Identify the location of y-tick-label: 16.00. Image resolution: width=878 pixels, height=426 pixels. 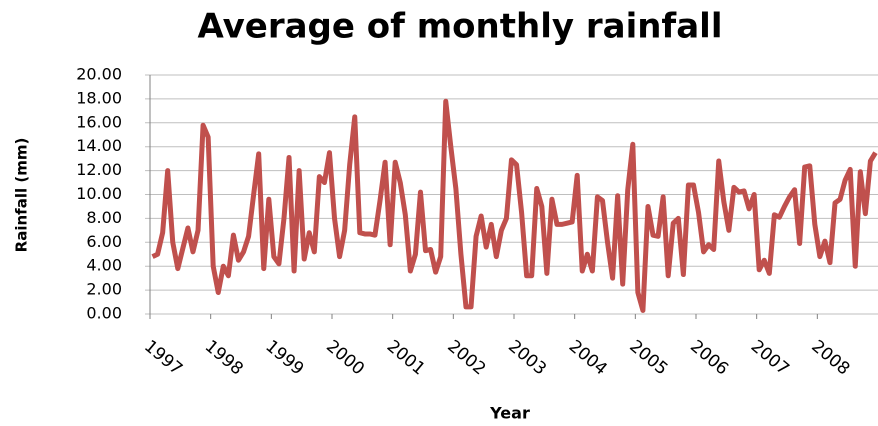
(99, 121).